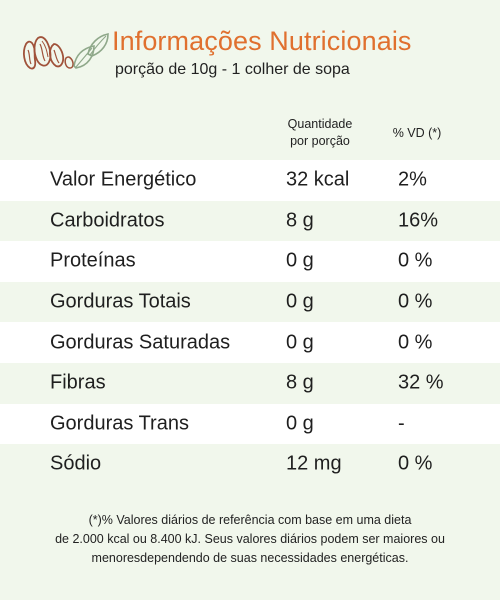 This screenshot has height=600, width=500. What do you see at coordinates (140, 342) in the screenshot?
I see `nutrient-name: Gorduras Saturadas` at bounding box center [140, 342].